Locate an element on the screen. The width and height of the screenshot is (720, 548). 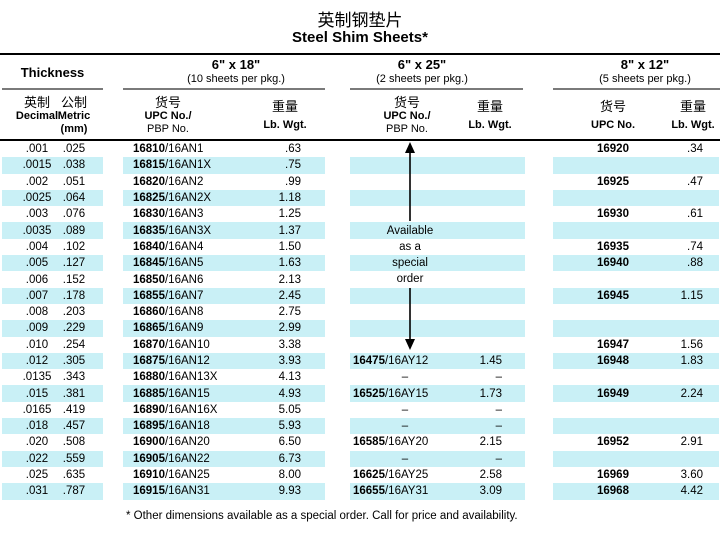
thickness-decimal-cell: .022 is located at coordinates (37, 458).